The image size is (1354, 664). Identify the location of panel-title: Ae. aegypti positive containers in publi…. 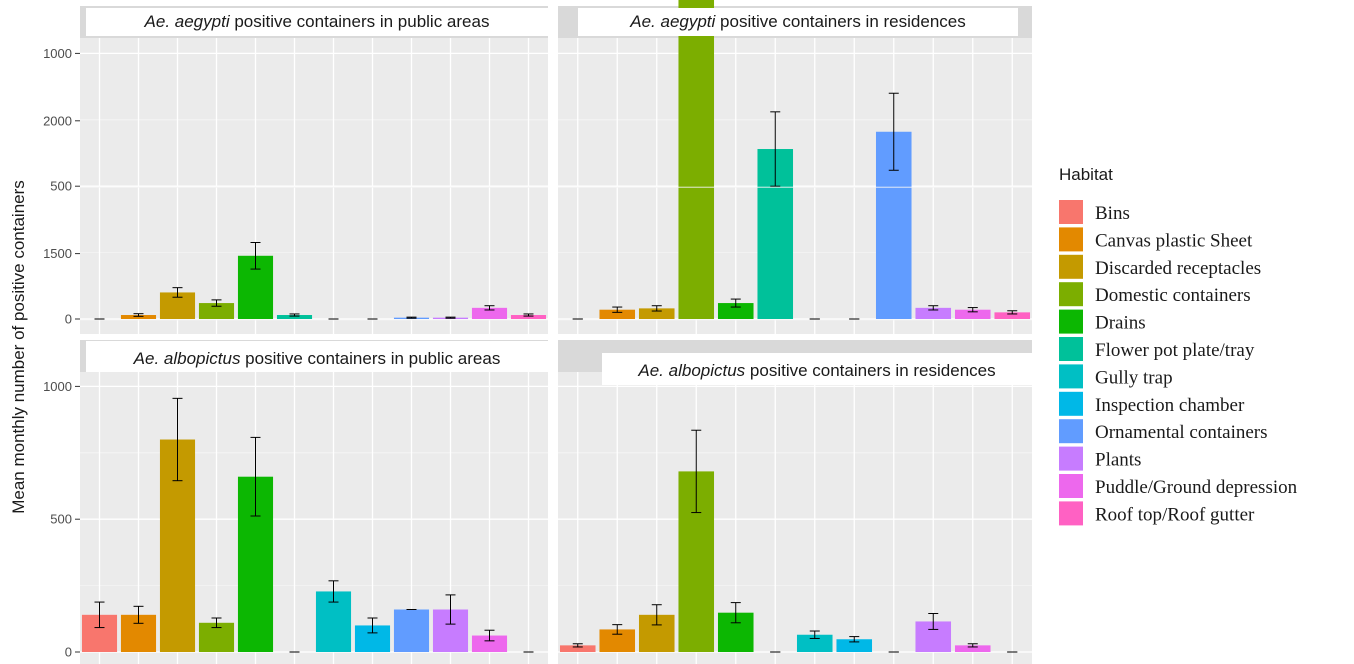
(317, 21).